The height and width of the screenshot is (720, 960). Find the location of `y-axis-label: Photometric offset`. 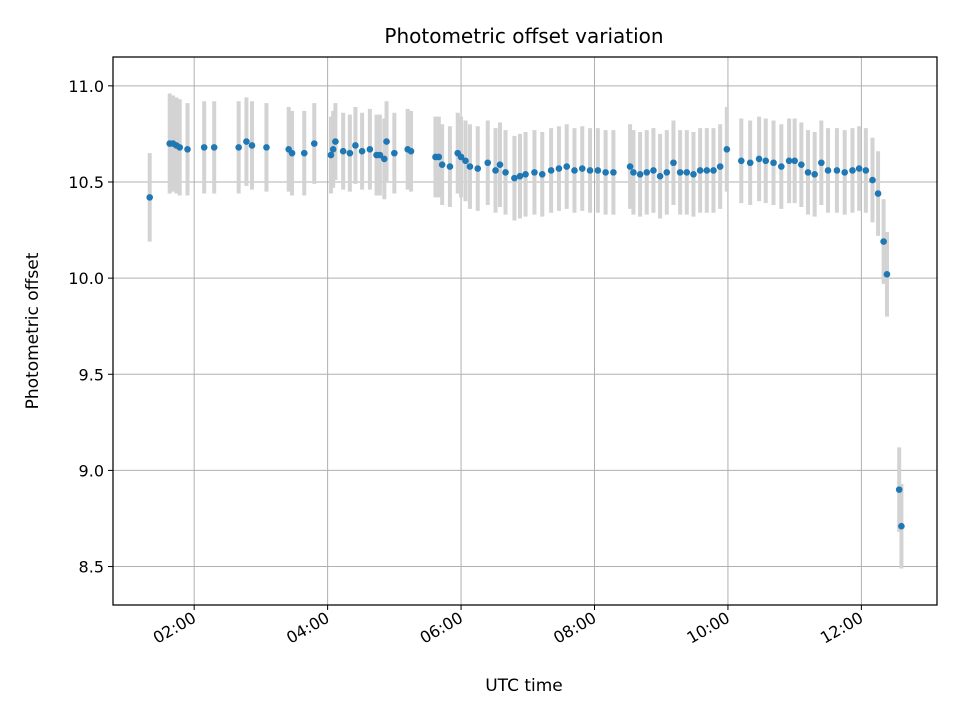

y-axis-label: Photometric offset is located at coordinates (33, 330).